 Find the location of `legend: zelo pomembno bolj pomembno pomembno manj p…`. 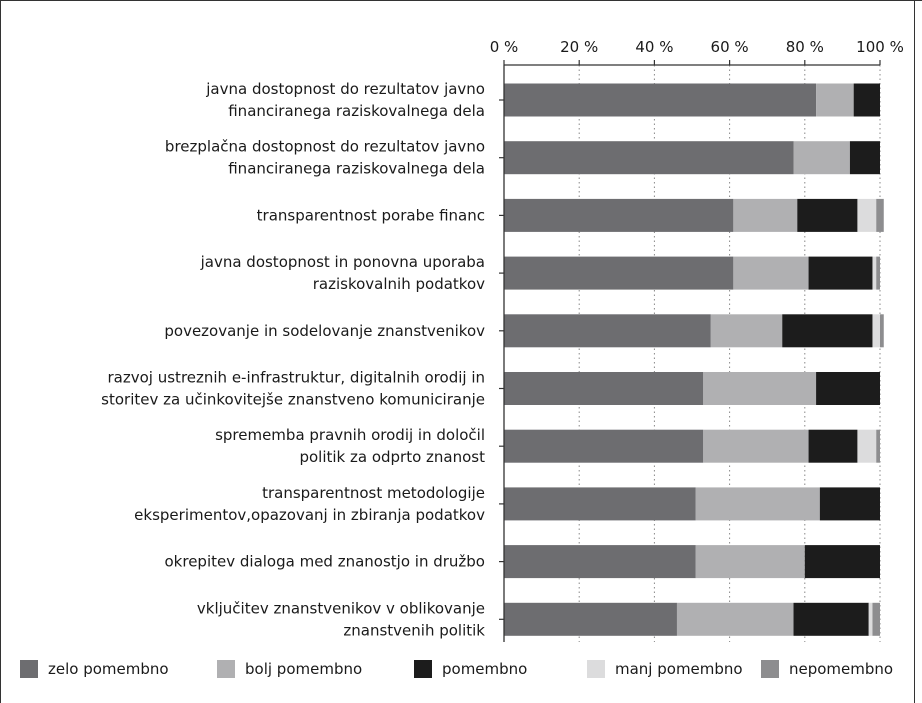

legend: zelo pomembno bolj pomembno pomembno manj p… is located at coordinates (456, 669).